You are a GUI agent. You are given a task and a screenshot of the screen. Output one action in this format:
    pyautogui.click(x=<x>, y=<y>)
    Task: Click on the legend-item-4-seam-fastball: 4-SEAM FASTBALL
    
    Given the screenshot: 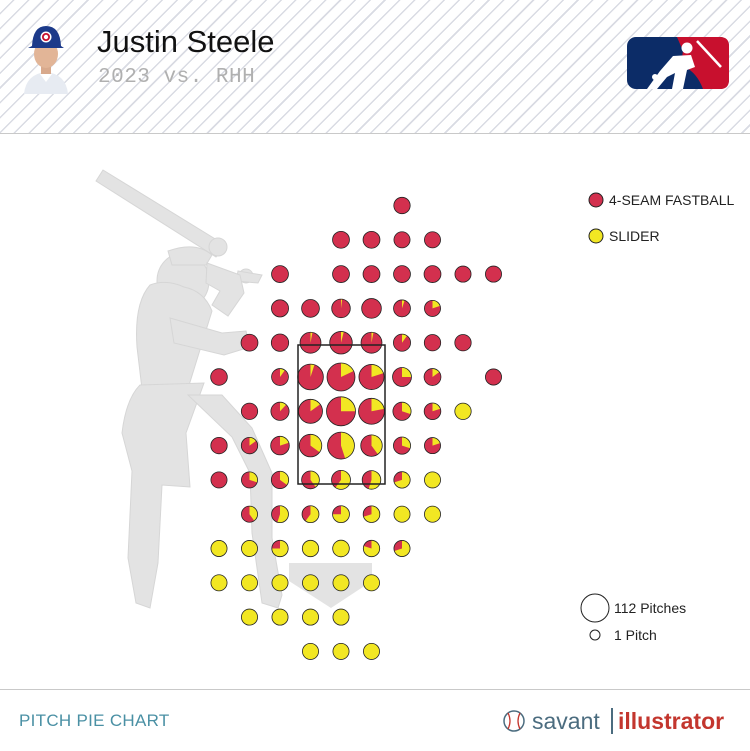 What is the action you would take?
    pyautogui.click(x=661, y=200)
    